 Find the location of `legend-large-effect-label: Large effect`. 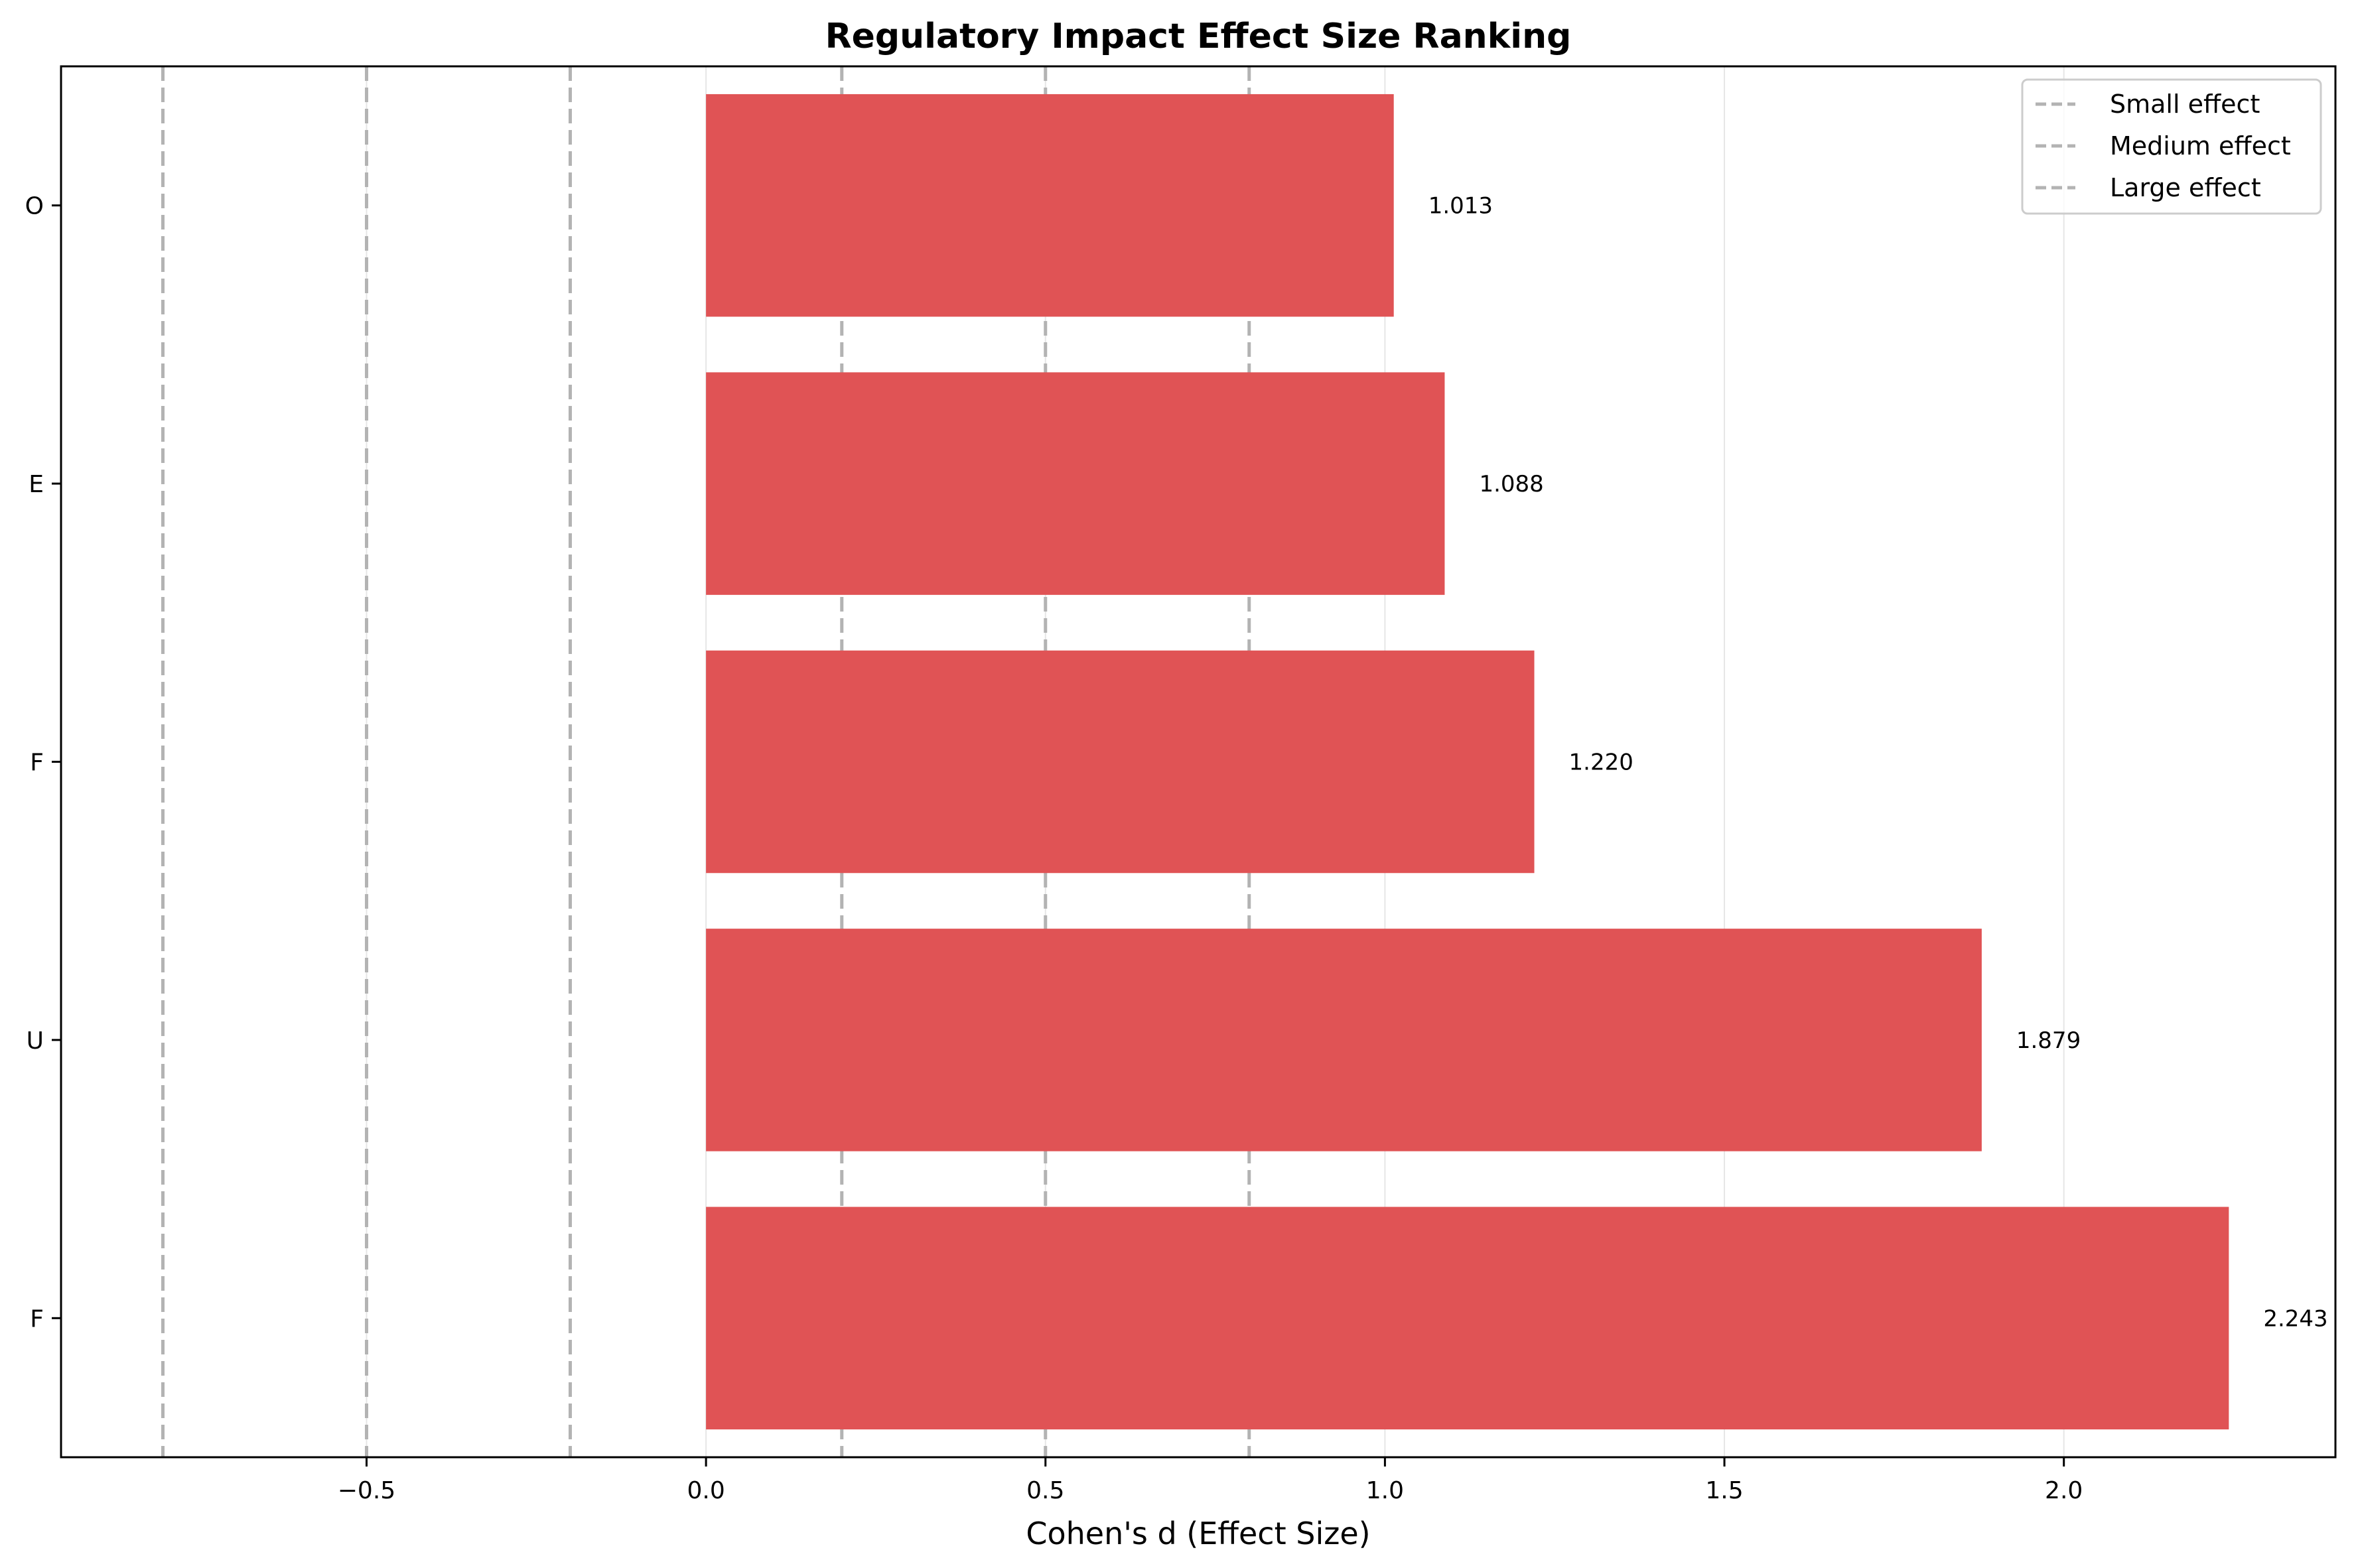

legend-large-effect-label: Large effect is located at coordinates (2186, 188).